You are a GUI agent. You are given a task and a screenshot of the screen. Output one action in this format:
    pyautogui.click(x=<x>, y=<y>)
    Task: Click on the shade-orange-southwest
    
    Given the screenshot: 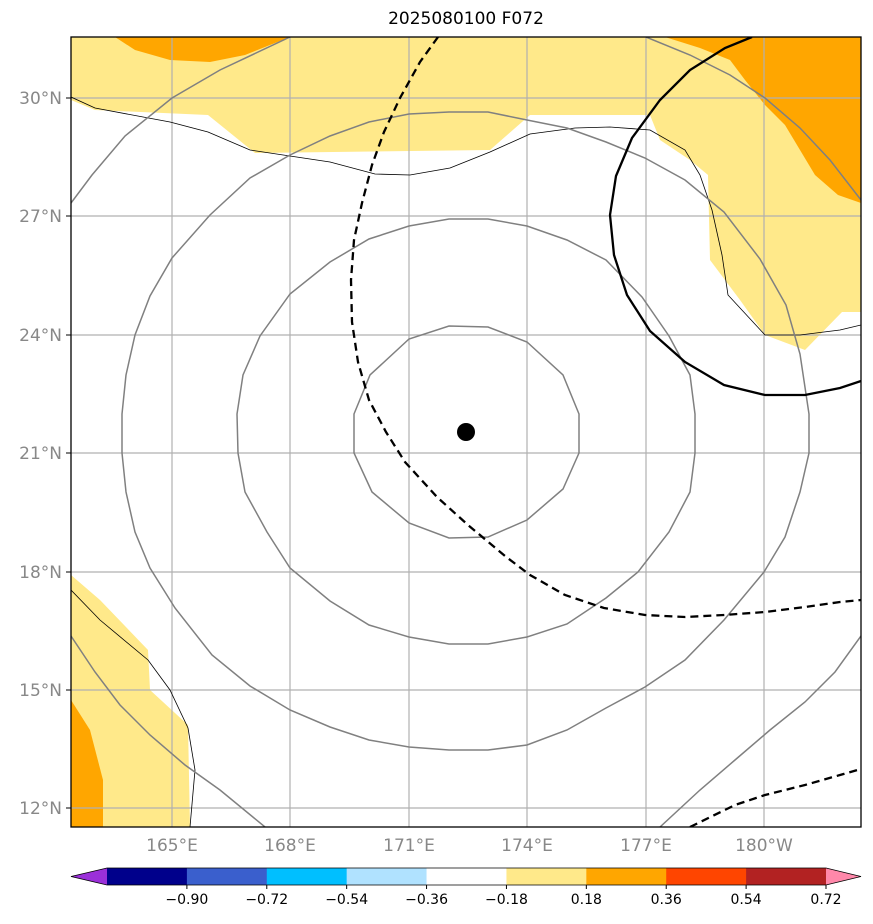 What is the action you would take?
    pyautogui.click(x=87, y=763)
    